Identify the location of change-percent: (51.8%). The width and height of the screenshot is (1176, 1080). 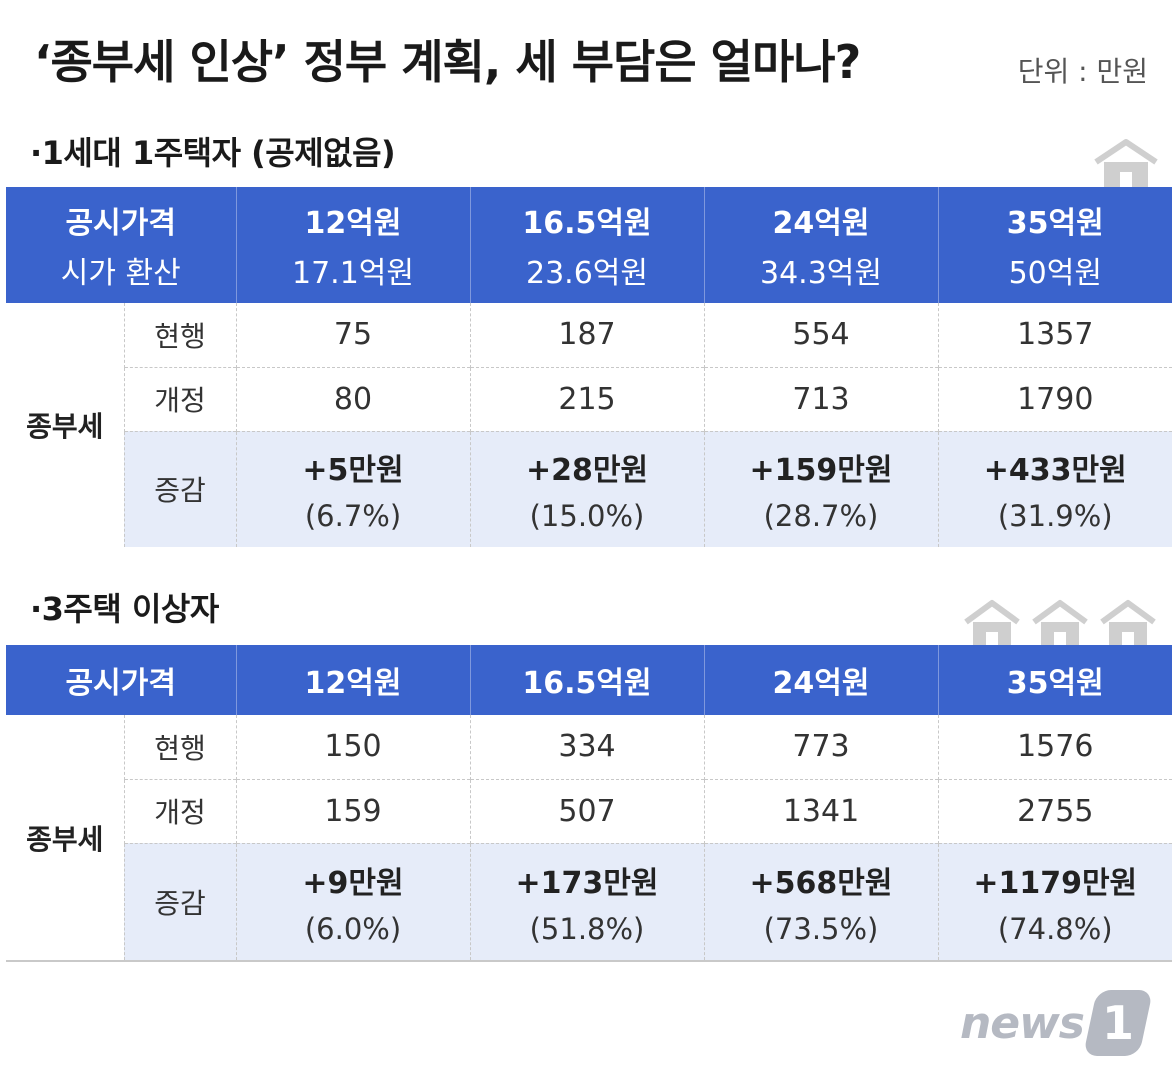
(587, 928).